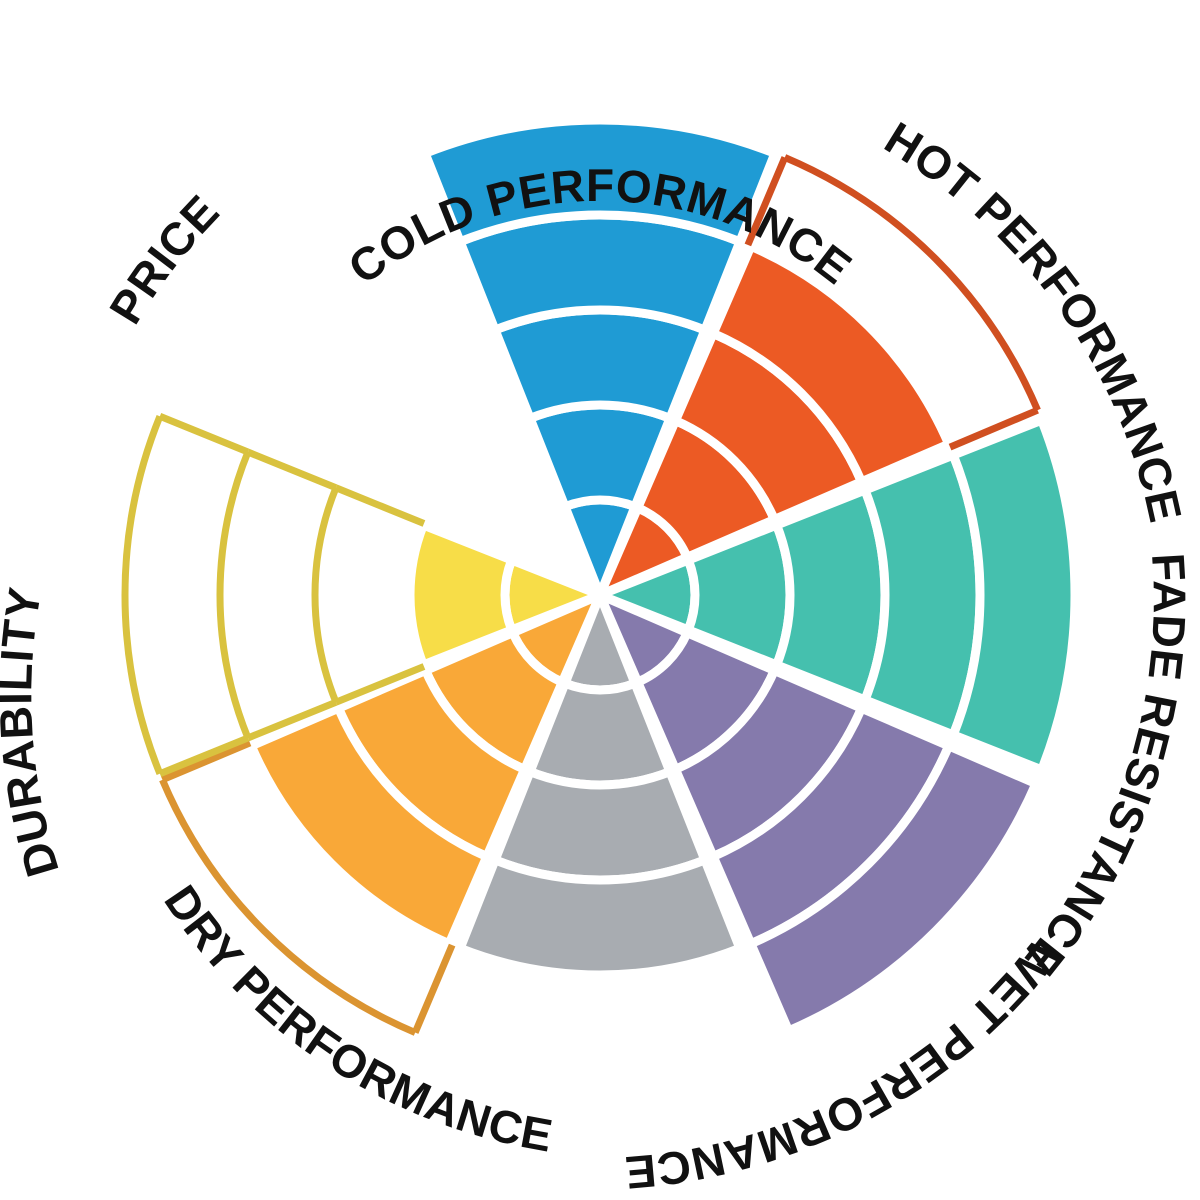 Image resolution: width=1200 pixels, height=1200 pixels. Describe the element at coordinates (600, 181) in the screenshot. I see `sector-segment-cold-performance-ring5` at that location.